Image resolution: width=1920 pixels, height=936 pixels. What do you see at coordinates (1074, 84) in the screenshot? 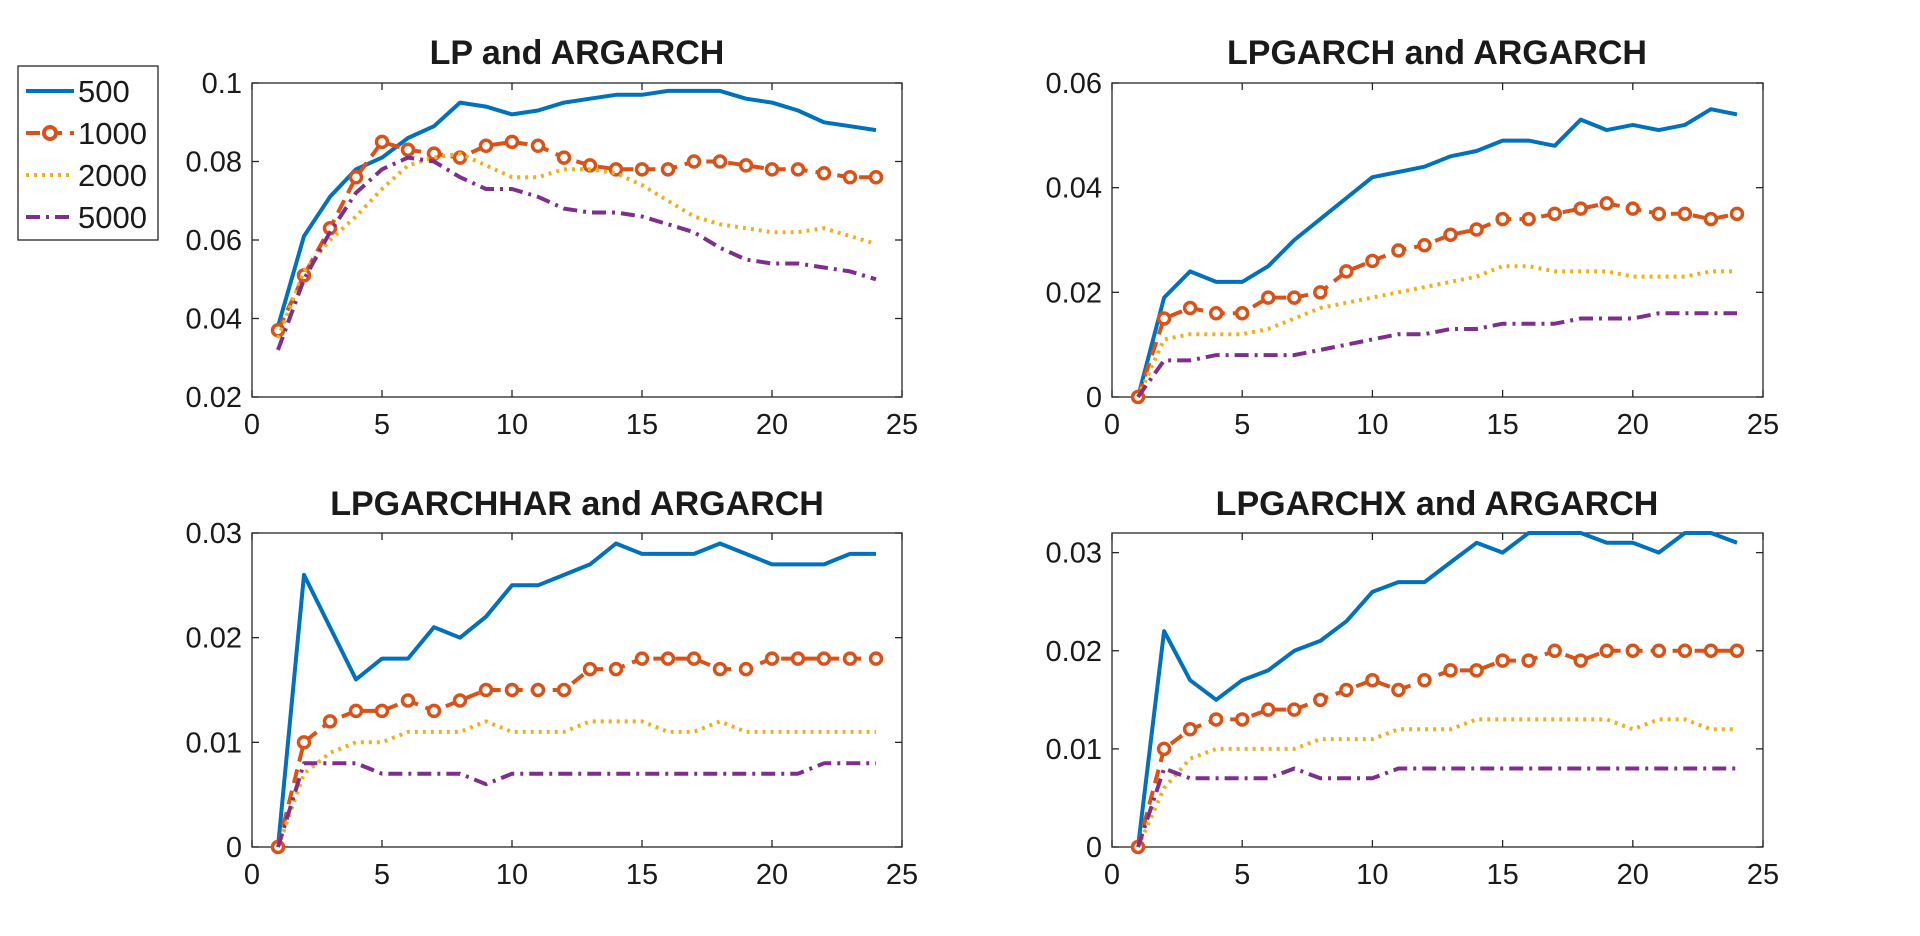
I see `y-tick-label: 0.06` at bounding box center [1074, 84].